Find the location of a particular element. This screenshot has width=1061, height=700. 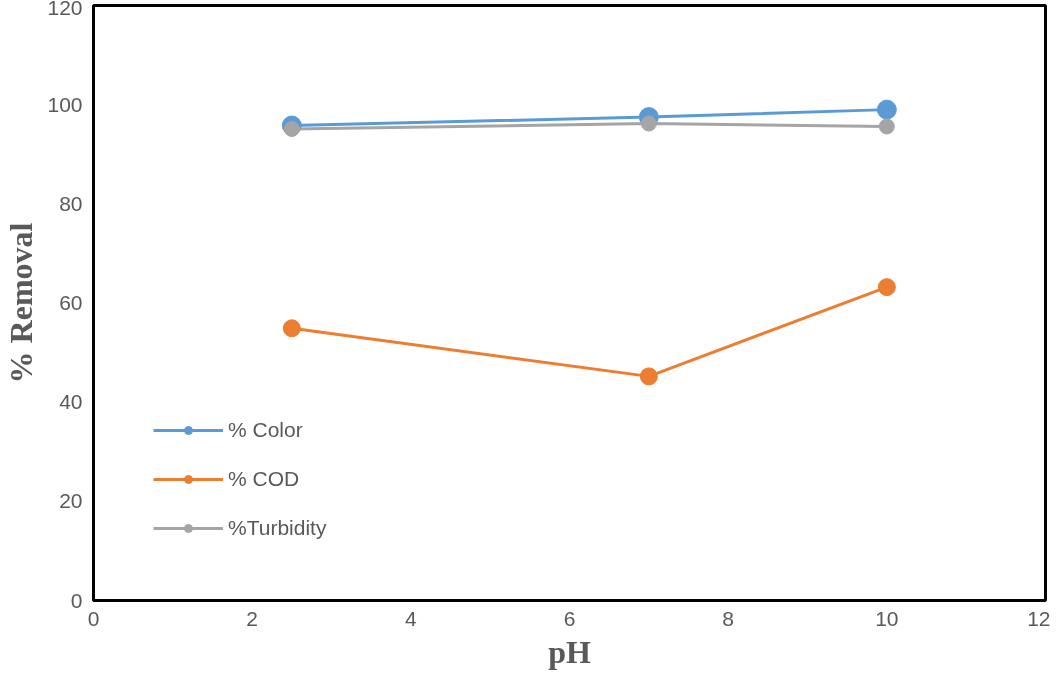

y-tick-label: 0 is located at coordinates (76, 600).